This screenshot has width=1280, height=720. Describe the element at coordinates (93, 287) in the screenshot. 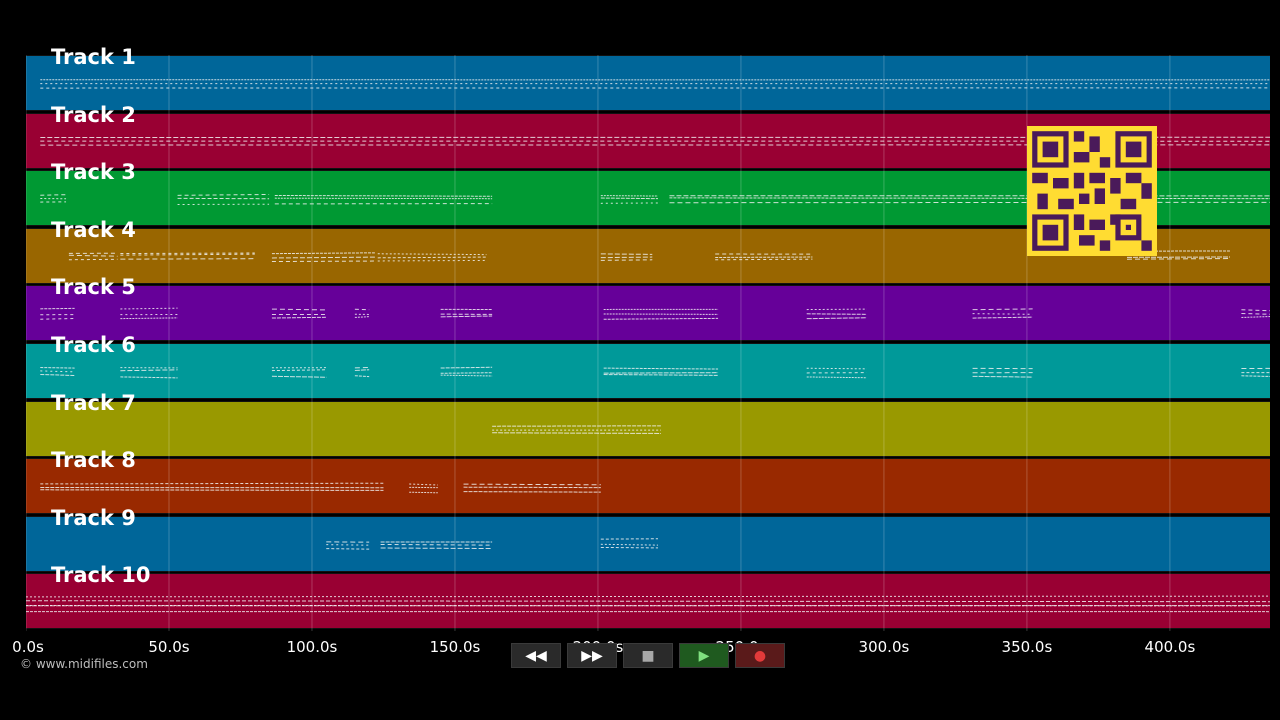

I see `track-label: Track 5` at that location.